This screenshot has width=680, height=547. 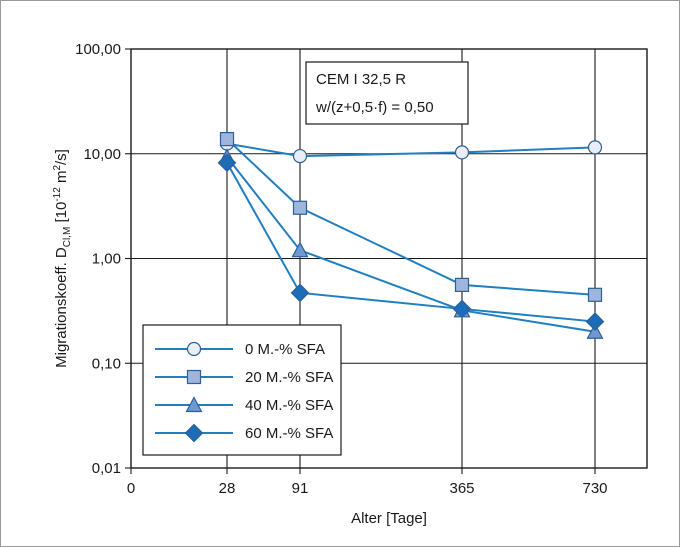 I want to click on y-axis-title: Migrationskoeff. DCl,M [10-12 m2/s], so click(x=62, y=258).